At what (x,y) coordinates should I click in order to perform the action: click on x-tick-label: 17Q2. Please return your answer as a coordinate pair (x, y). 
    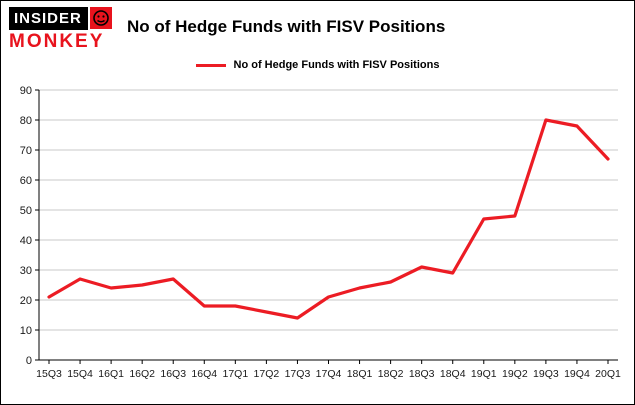
    Looking at the image, I should click on (267, 374).